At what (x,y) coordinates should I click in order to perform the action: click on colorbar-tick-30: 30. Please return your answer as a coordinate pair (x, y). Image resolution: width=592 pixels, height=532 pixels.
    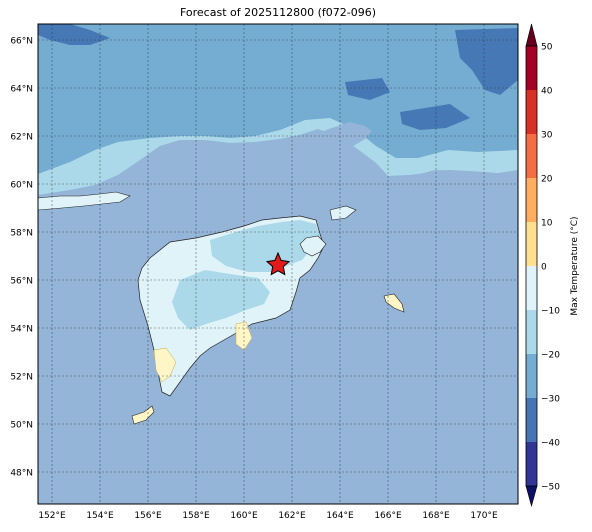
    Looking at the image, I should click on (547, 136).